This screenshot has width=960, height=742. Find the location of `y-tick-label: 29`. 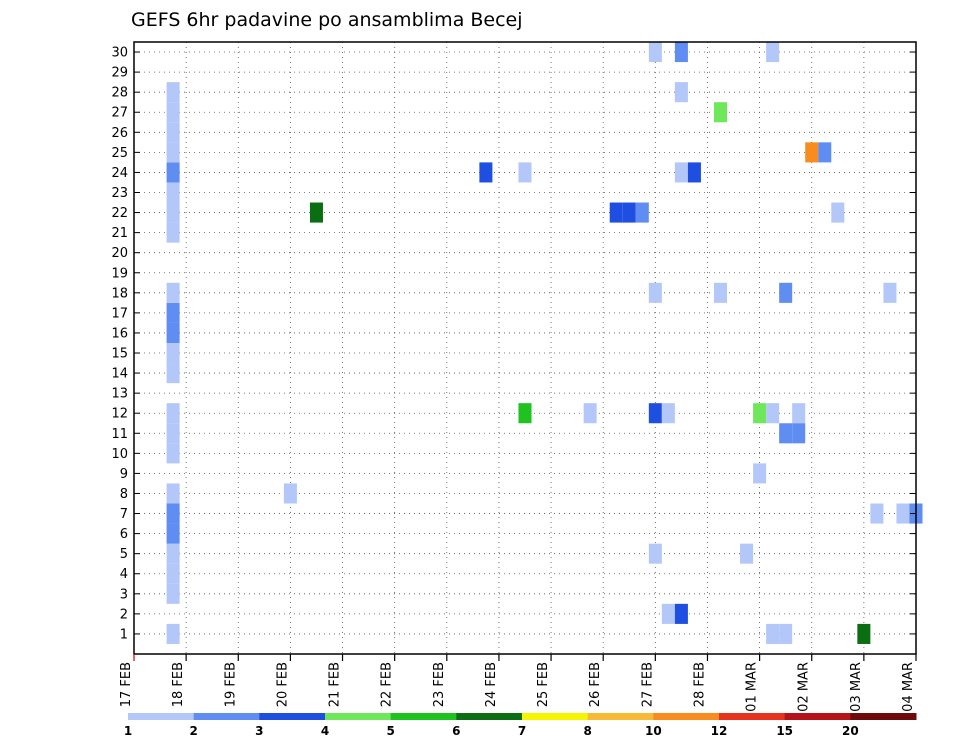

y-tick-label: 29 is located at coordinates (119, 73).